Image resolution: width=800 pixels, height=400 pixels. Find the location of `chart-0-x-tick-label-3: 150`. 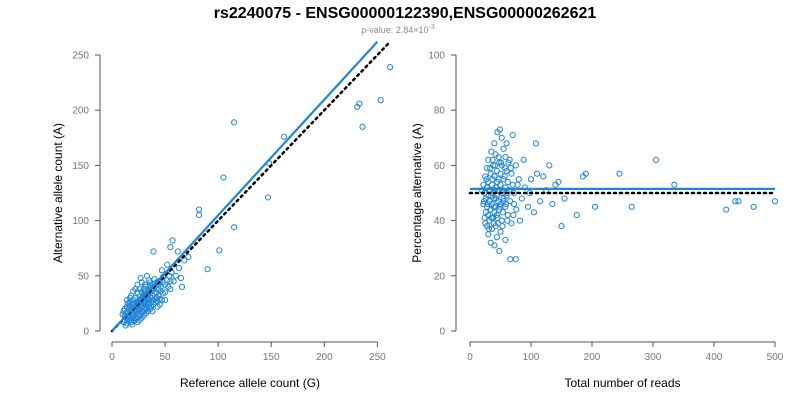

chart-0-x-tick-label-3: 150 is located at coordinates (271, 357).